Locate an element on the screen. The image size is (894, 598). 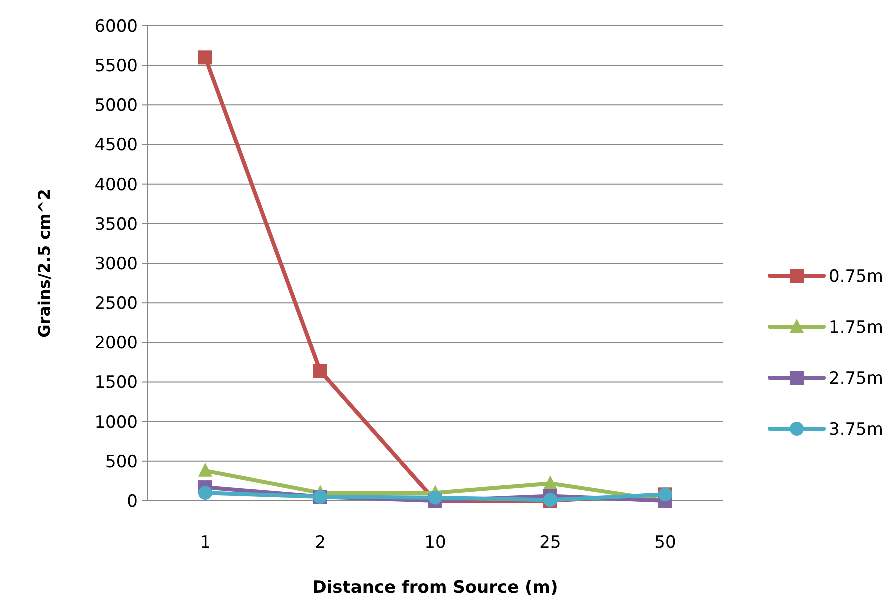
y-tick-label: 3500 is located at coordinates (116, 224).